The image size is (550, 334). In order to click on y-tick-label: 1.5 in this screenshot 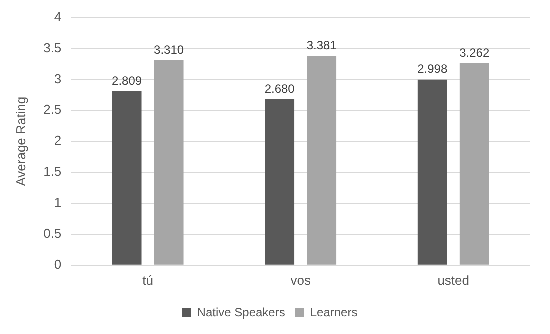, I will do `click(53, 172)`.